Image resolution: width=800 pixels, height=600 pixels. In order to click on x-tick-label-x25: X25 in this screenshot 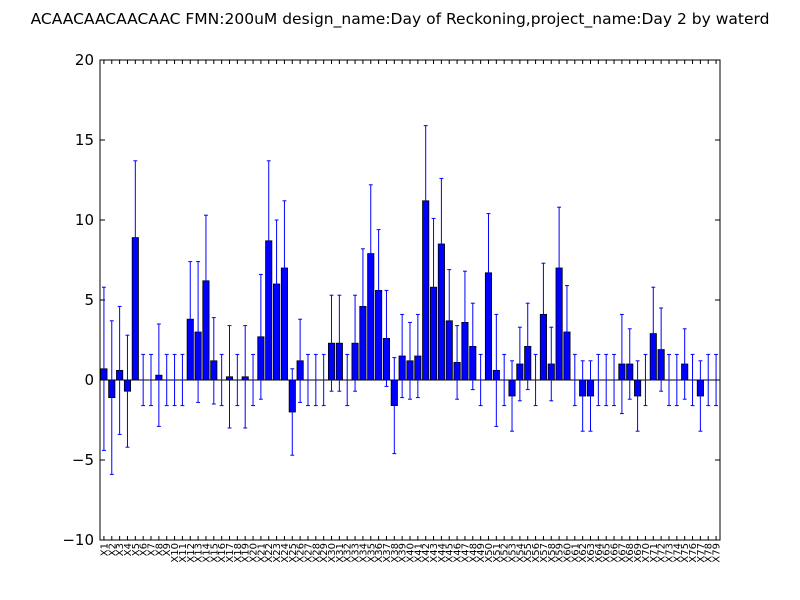, I will do `click(293, 553)`.